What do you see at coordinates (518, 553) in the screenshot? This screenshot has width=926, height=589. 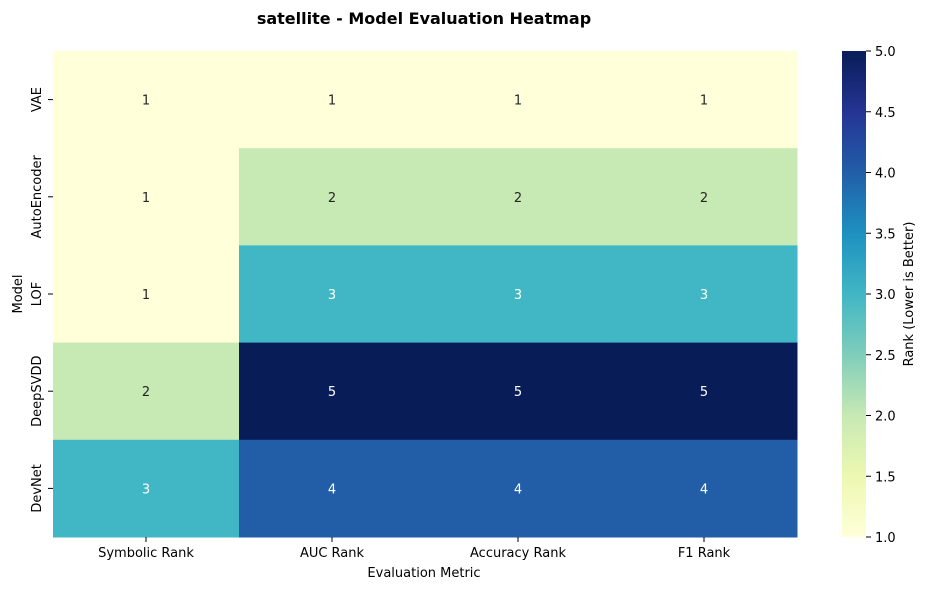 I see `x-tick-label: Accuracy Rank` at bounding box center [518, 553].